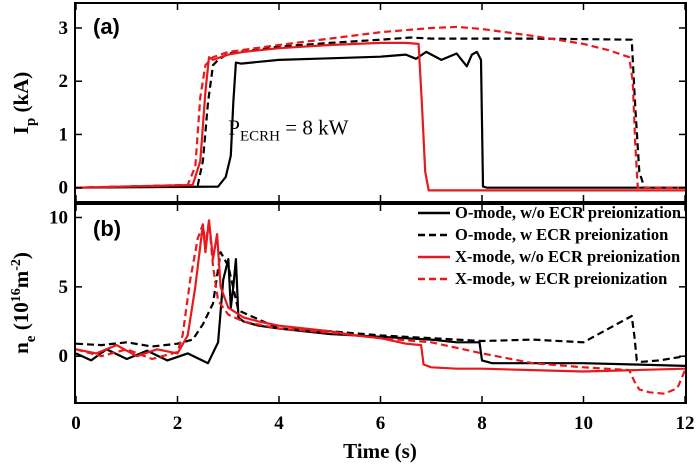  I want to click on panel-b-ytick-label: 5, so click(64, 287).